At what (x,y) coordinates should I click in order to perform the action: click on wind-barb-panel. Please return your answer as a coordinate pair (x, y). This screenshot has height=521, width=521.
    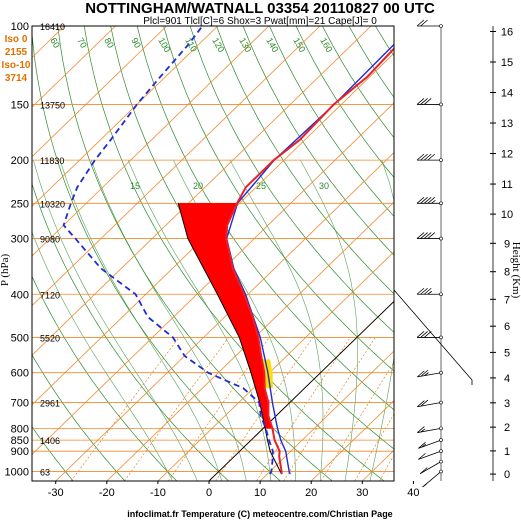
    Looking at the image, I should click on (433, 253).